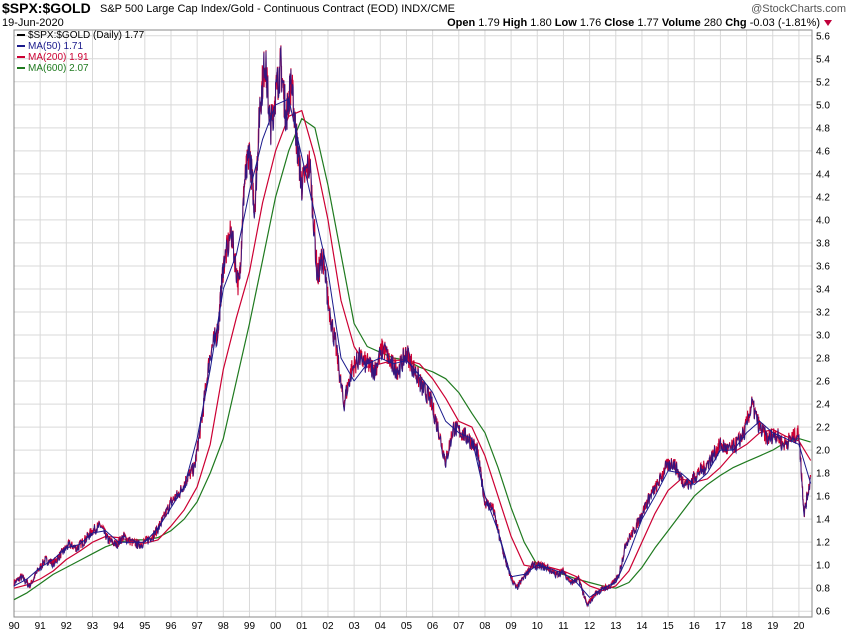 This screenshot has height=633, width=850. I want to click on chg-value: -0.03 (-1.81%), so click(784, 23).